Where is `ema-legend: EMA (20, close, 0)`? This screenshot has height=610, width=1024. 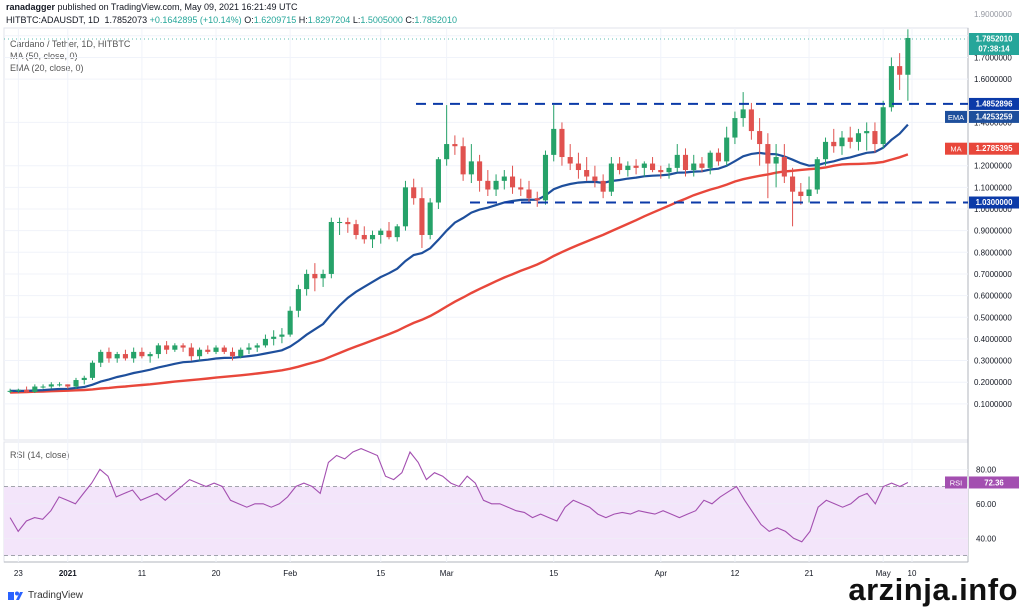
ema-legend: EMA (20, close, 0) is located at coordinates (47, 68).